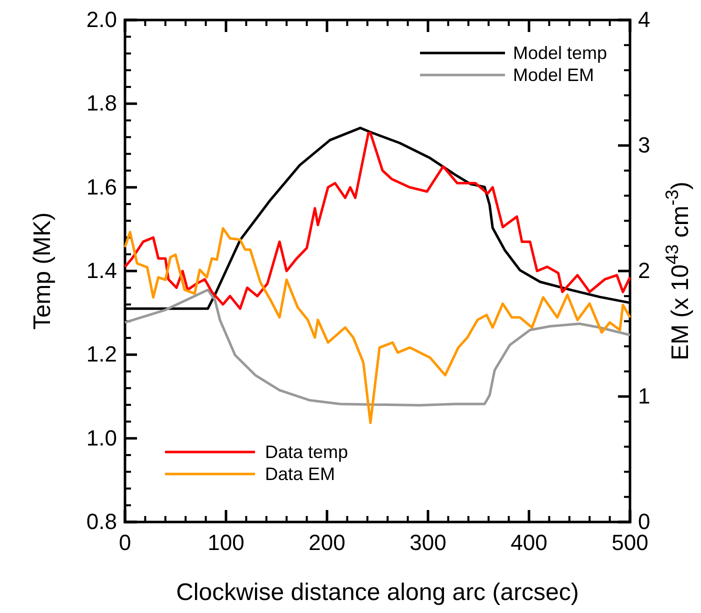  I want to click on x-tick-label: 300, so click(428, 542).